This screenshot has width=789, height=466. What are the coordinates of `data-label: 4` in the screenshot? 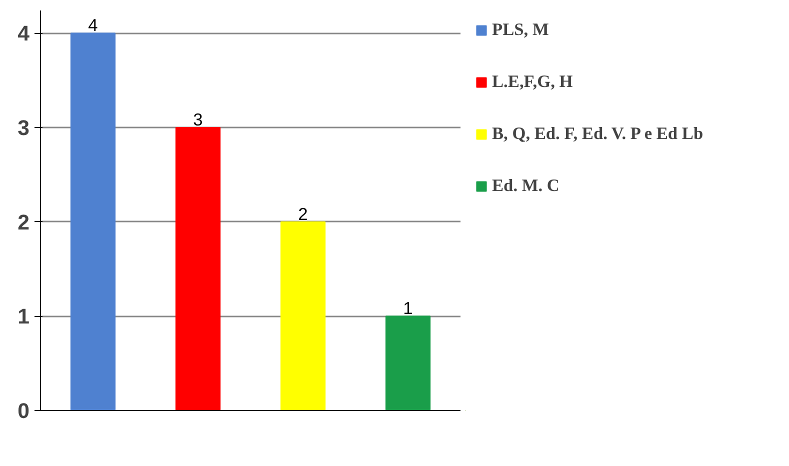 It's located at (93, 25).